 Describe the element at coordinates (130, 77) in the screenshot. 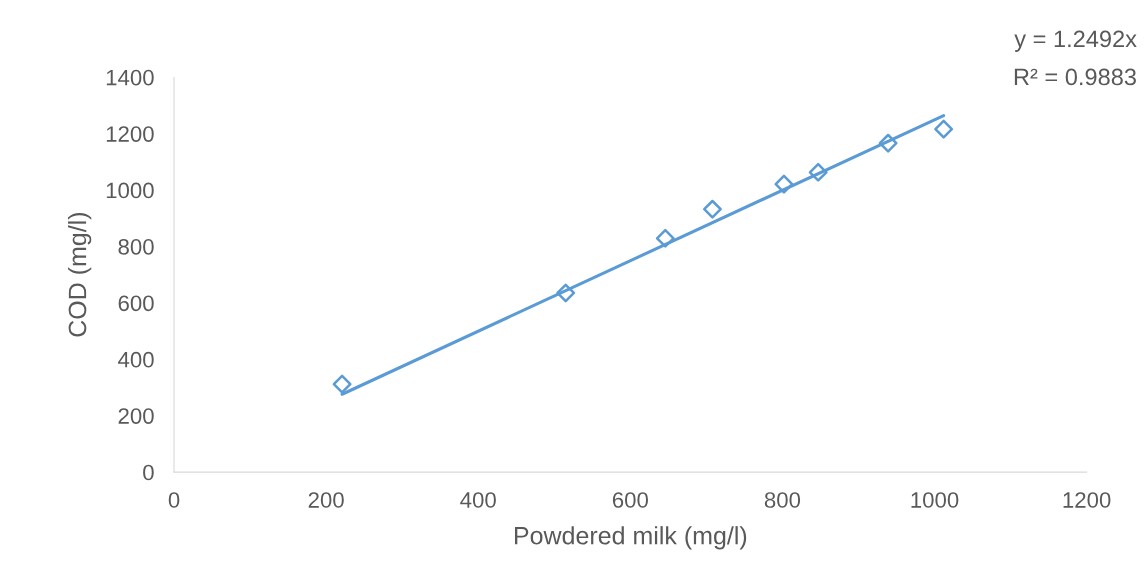

I see `y-tick-label: 1400` at that location.